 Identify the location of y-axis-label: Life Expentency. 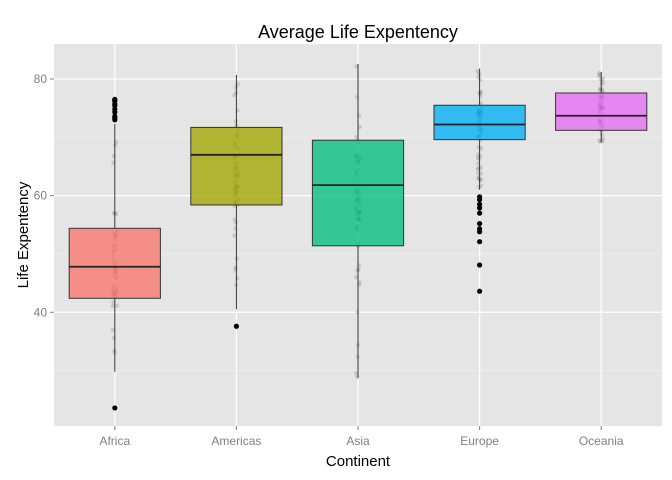
(23, 234).